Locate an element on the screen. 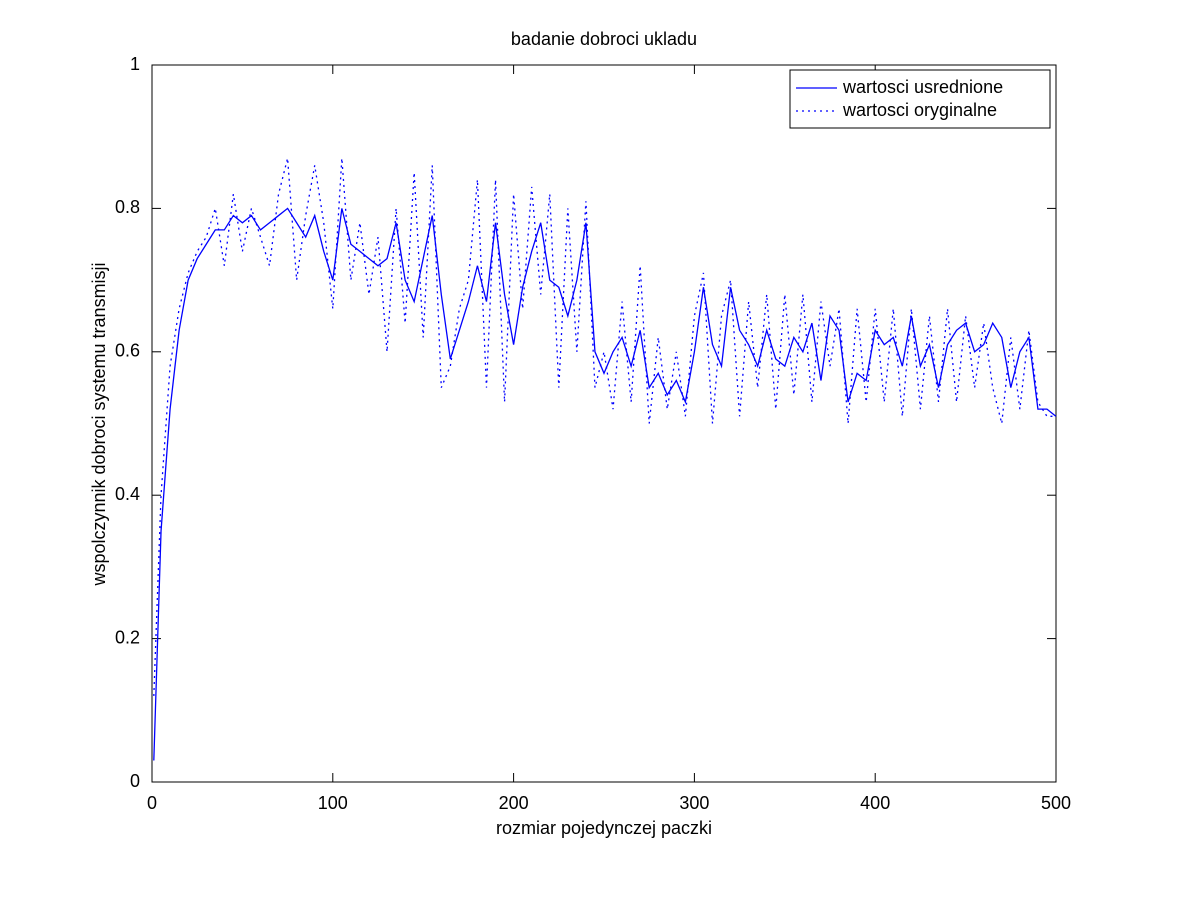 The height and width of the screenshot is (907, 1200). y-tick-label: 0.6 is located at coordinates (127, 351).